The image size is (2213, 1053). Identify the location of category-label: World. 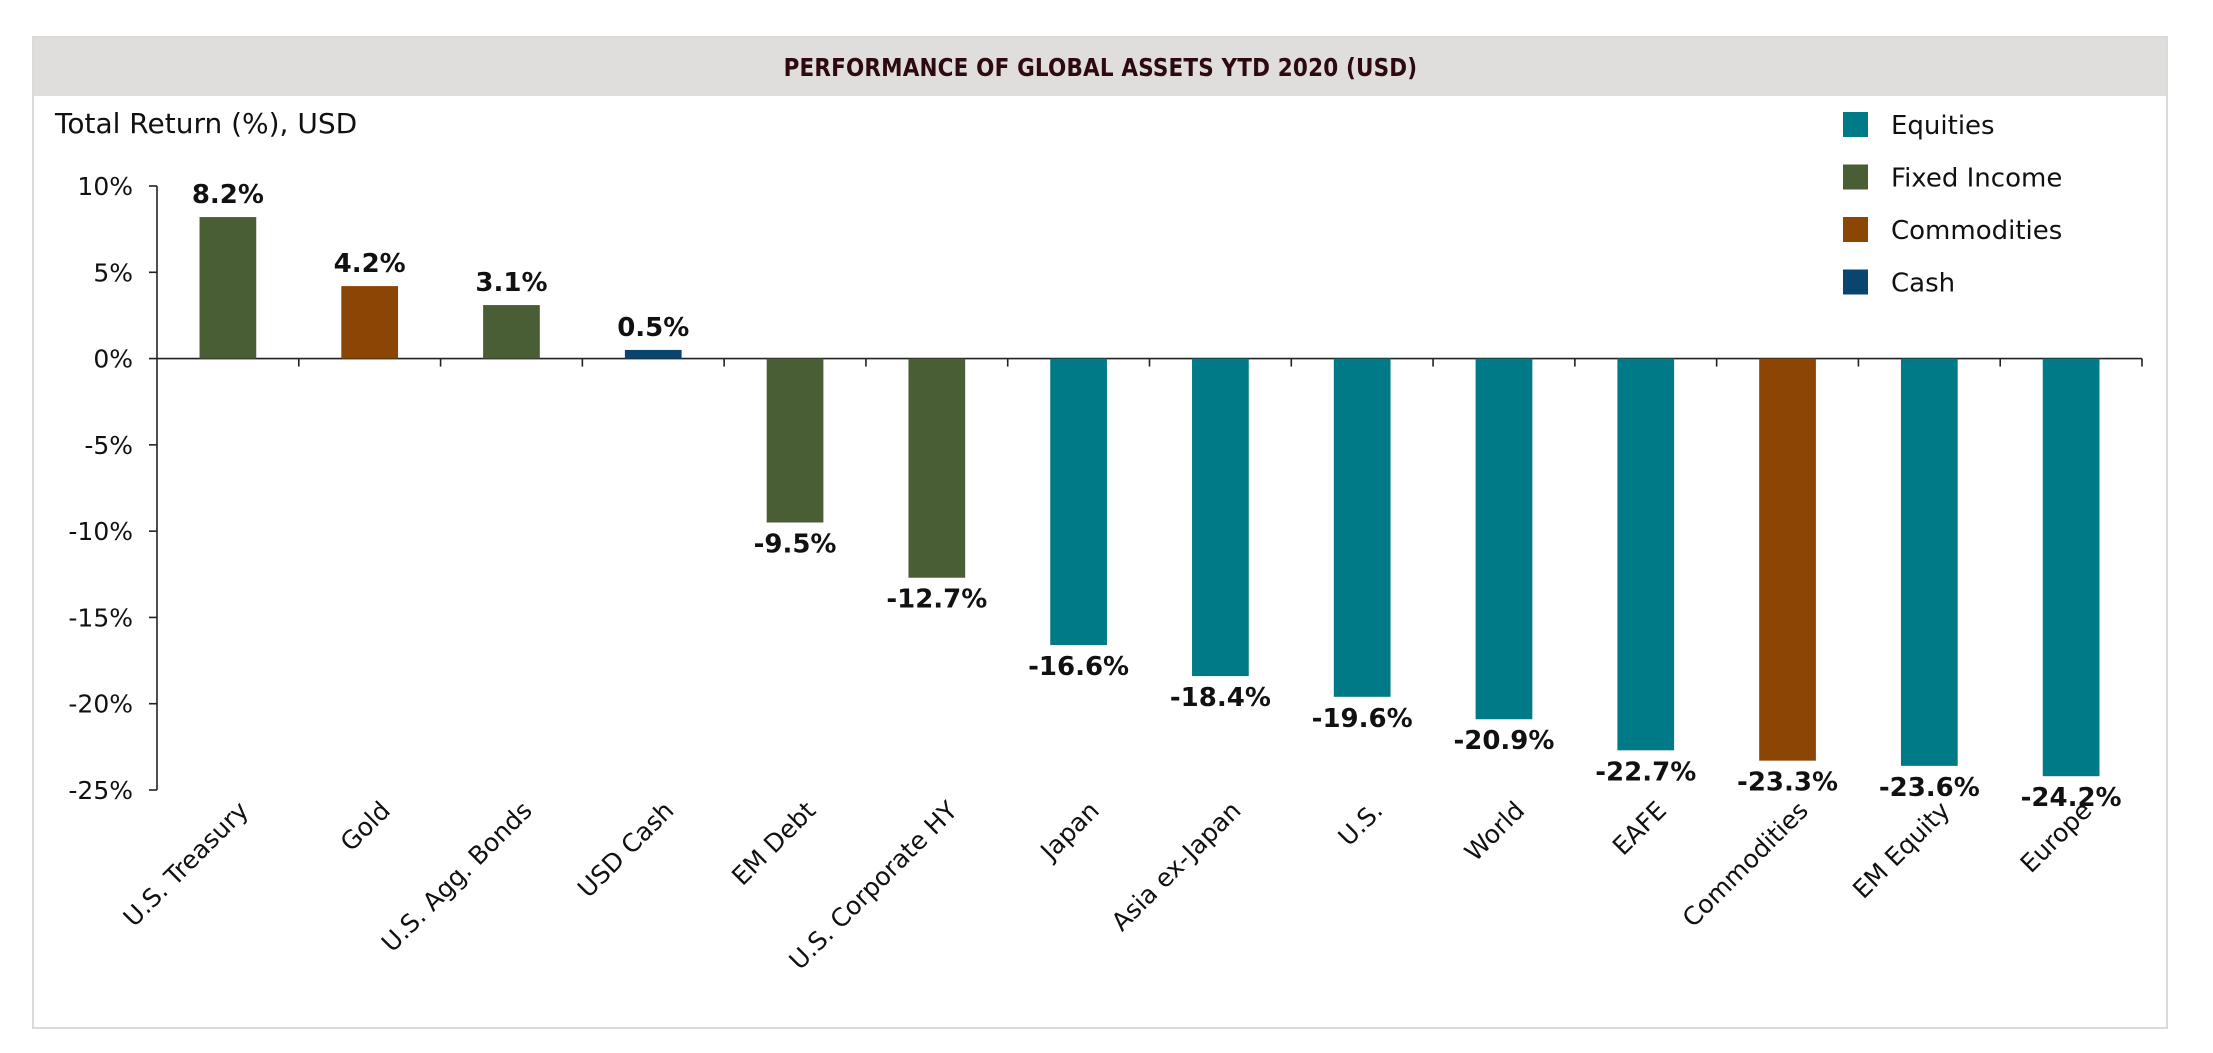
(1494, 831).